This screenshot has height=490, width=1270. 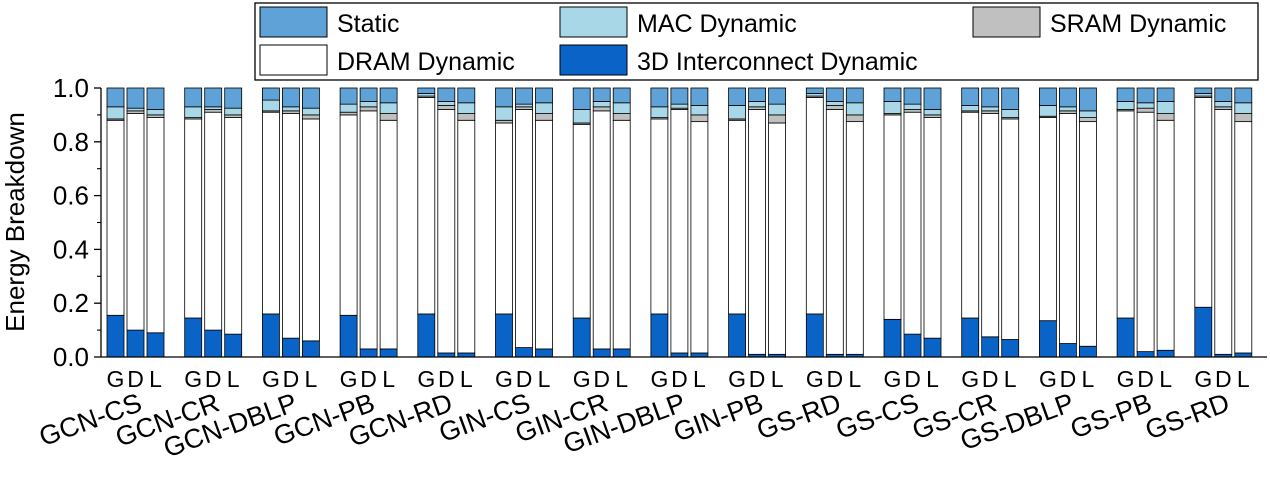 I want to click on bar-interconnect-gcn-dblp-g, so click(x=270, y=335).